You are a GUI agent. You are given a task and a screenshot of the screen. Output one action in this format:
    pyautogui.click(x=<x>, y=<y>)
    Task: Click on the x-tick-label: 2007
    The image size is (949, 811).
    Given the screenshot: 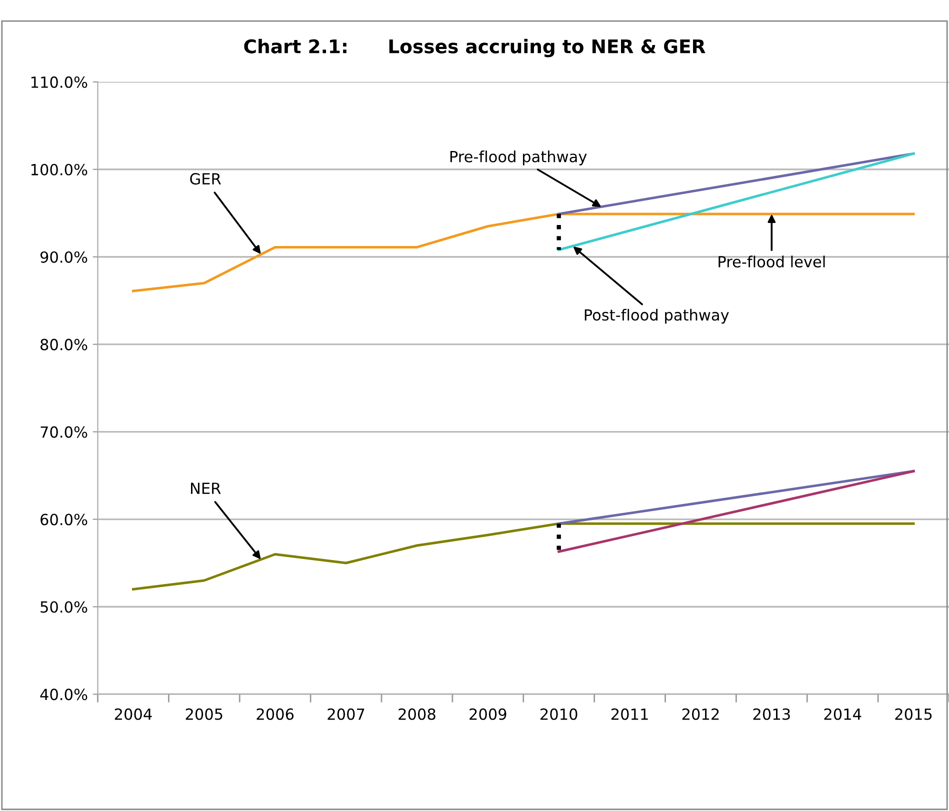 What is the action you would take?
    pyautogui.click(x=346, y=714)
    